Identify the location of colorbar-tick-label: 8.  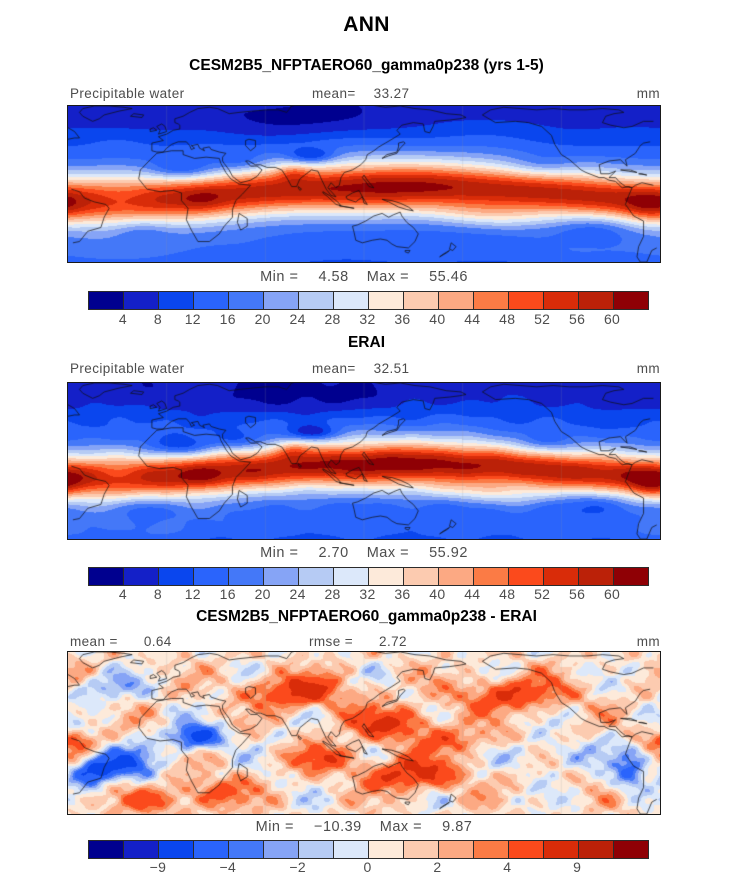
(157, 594).